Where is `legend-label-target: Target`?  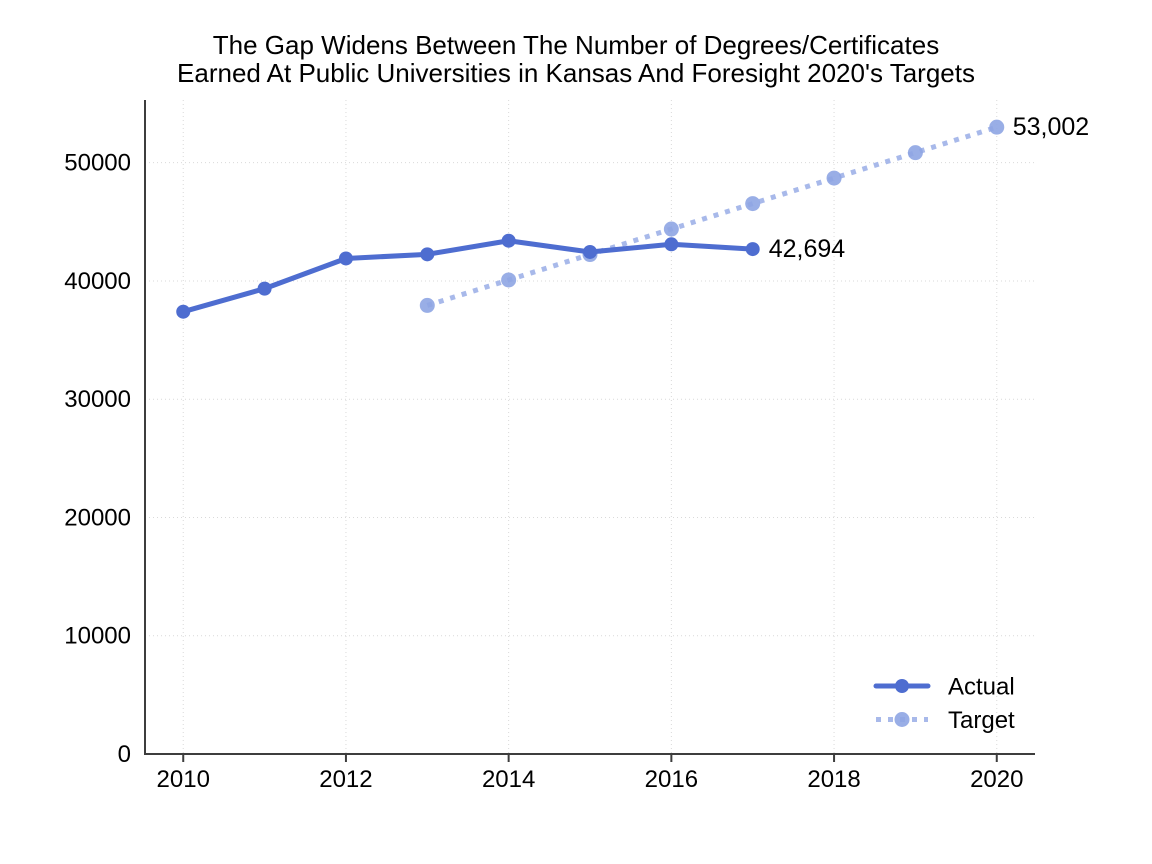 legend-label-target: Target is located at coordinates (981, 720).